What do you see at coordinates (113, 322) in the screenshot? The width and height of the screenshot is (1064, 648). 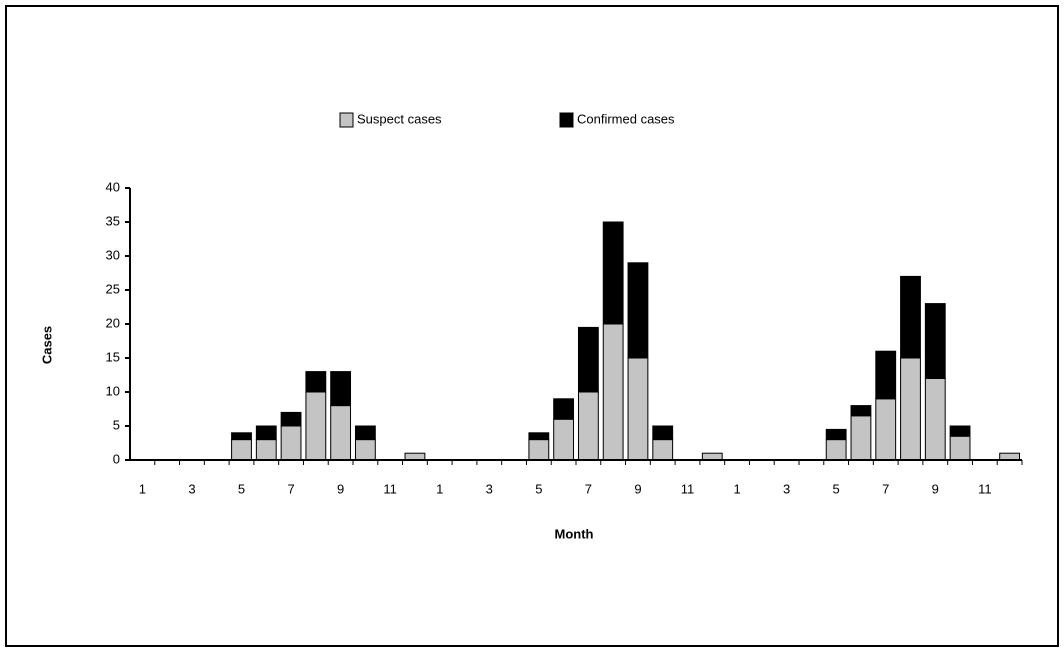 I see `y-tick-label: 20` at bounding box center [113, 322].